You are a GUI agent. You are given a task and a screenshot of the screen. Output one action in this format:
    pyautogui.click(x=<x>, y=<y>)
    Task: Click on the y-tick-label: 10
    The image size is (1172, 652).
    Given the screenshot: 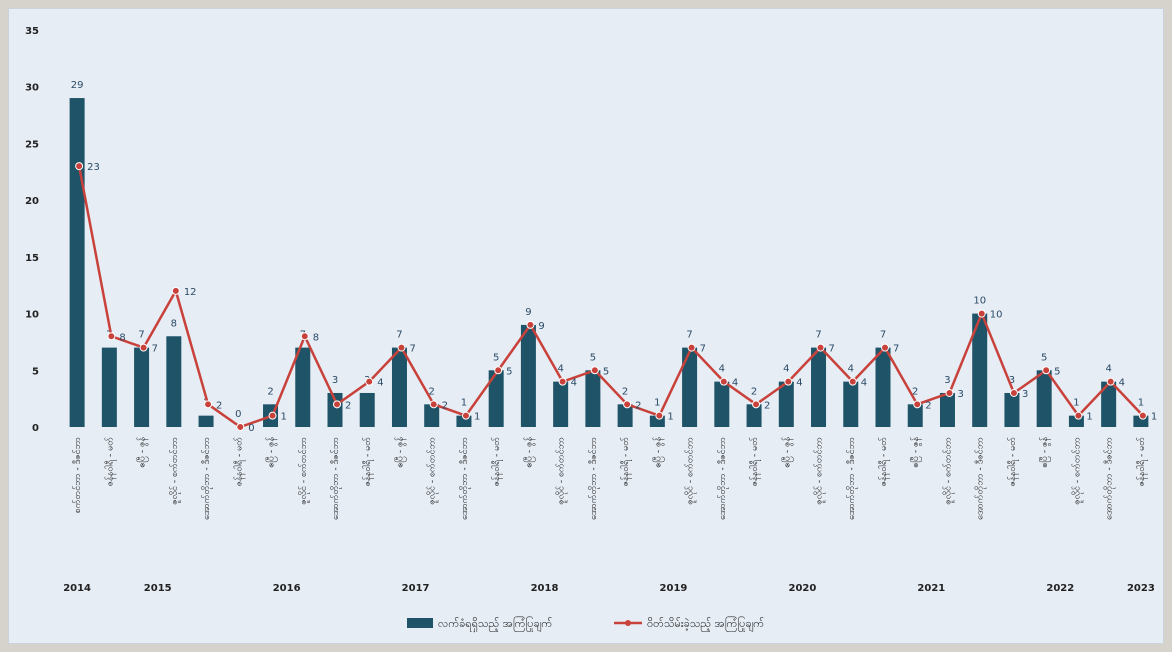 What is the action you would take?
    pyautogui.click(x=32, y=315)
    